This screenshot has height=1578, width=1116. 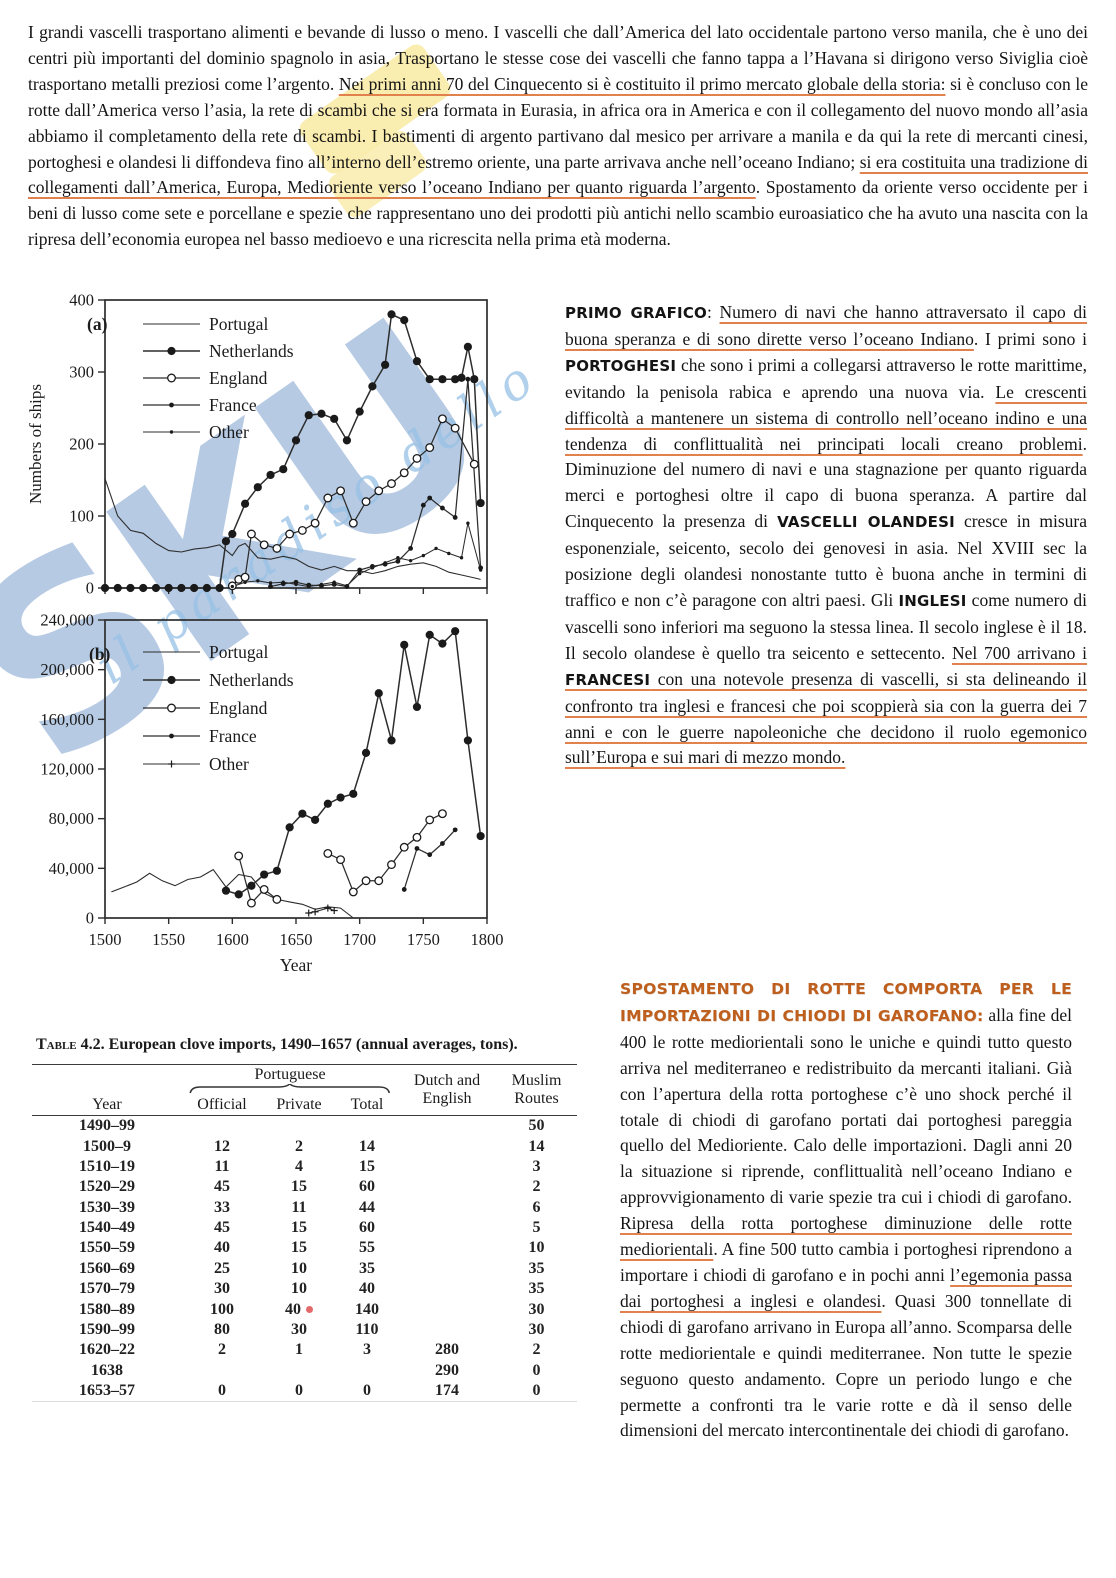 I want to click on svg-text: 1650, so click(x=296, y=939).